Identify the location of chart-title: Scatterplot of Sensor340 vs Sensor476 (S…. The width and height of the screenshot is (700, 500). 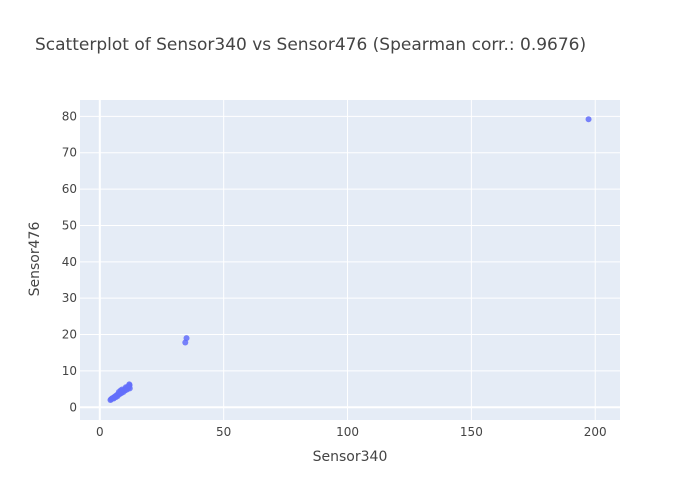
(310, 45).